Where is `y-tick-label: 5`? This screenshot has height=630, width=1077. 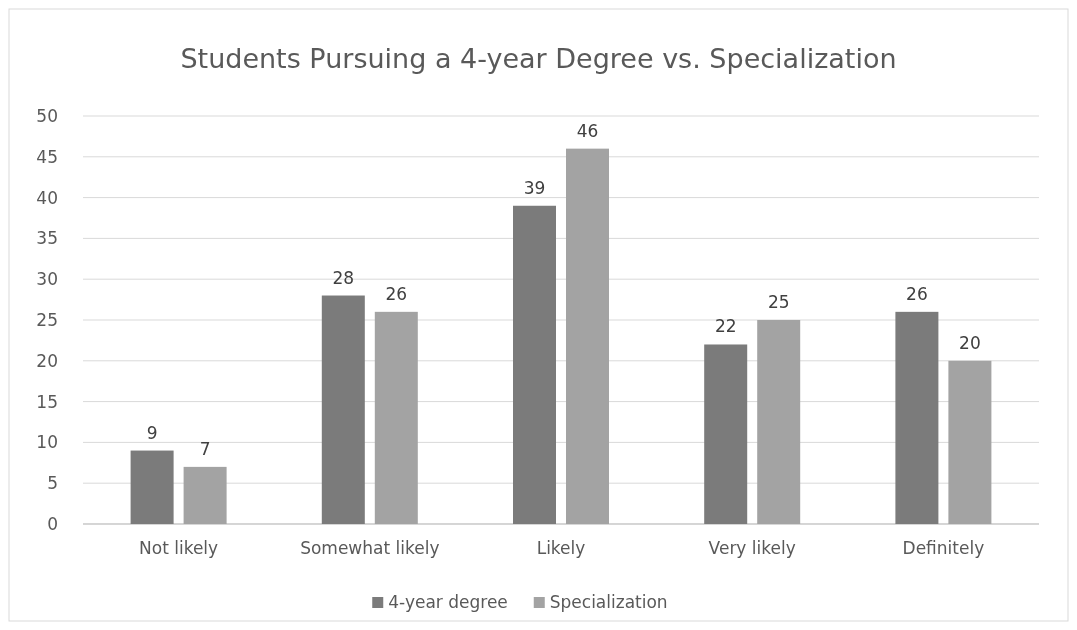 y-tick-label: 5 is located at coordinates (52, 483).